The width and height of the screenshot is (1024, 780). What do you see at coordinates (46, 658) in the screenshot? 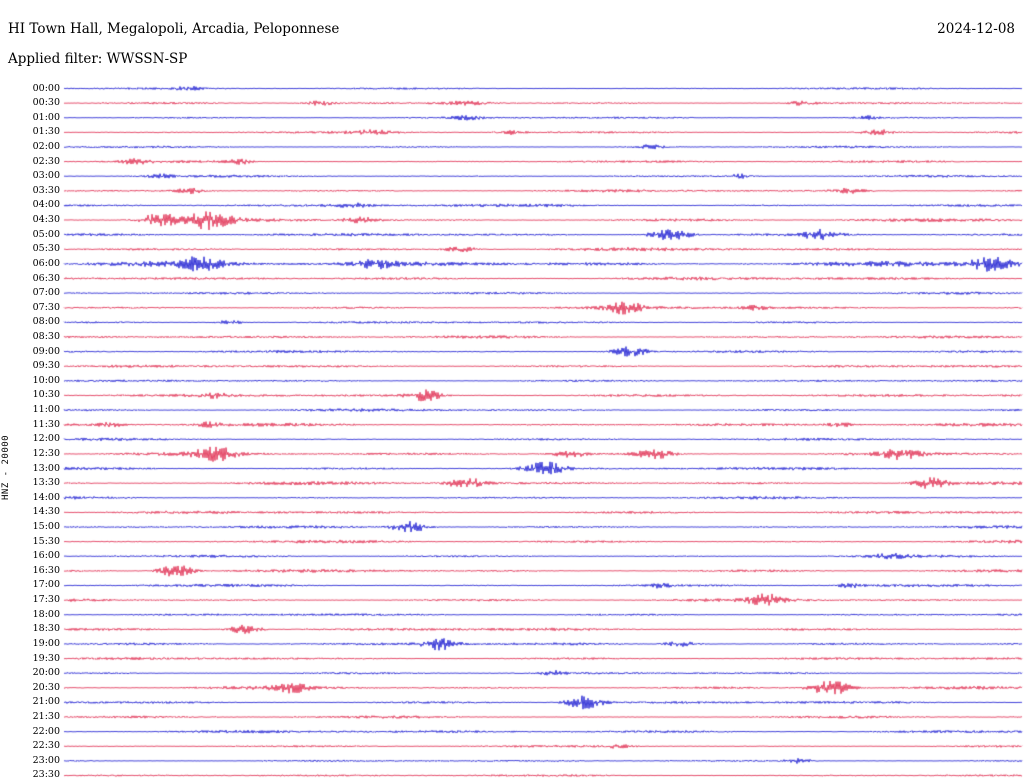
I see `time-label: 19:30` at bounding box center [46, 658].